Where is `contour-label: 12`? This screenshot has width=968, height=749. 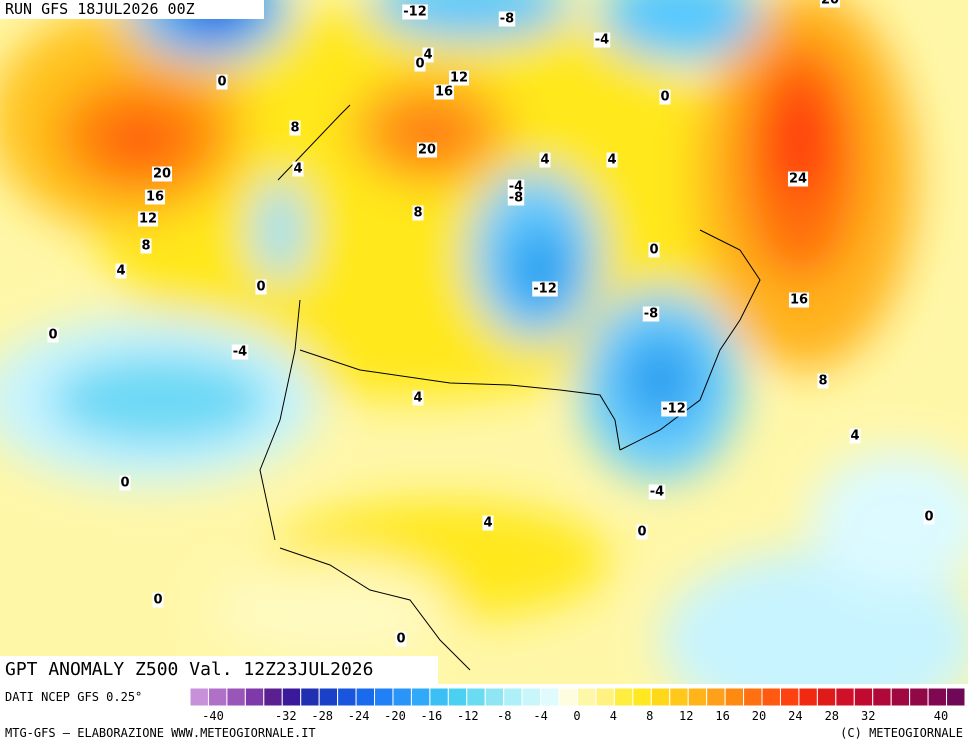 contour-label: 12 is located at coordinates (148, 219).